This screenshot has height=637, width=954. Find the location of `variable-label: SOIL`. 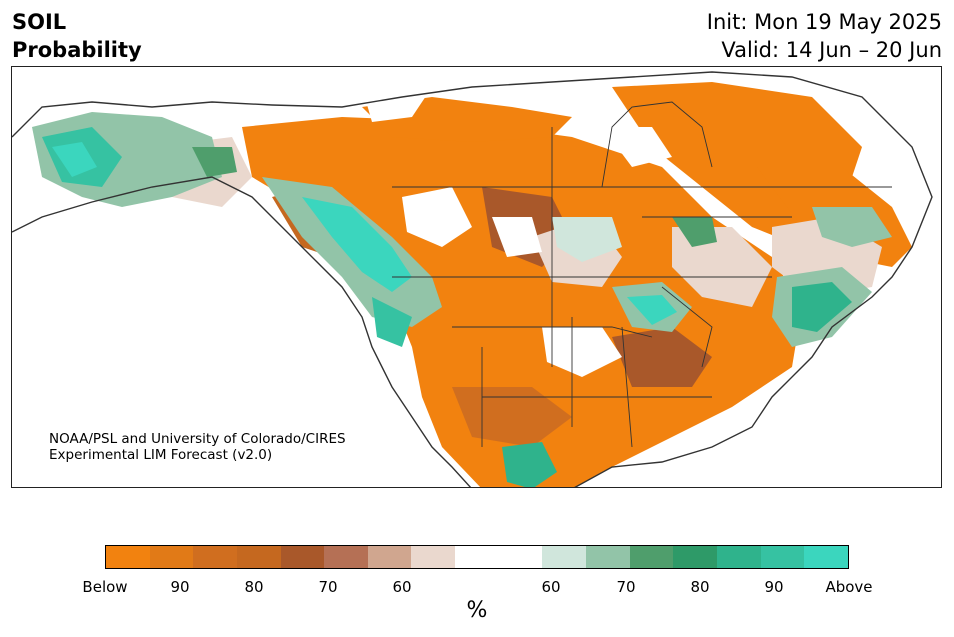

variable-label: SOIL is located at coordinates (39, 22).